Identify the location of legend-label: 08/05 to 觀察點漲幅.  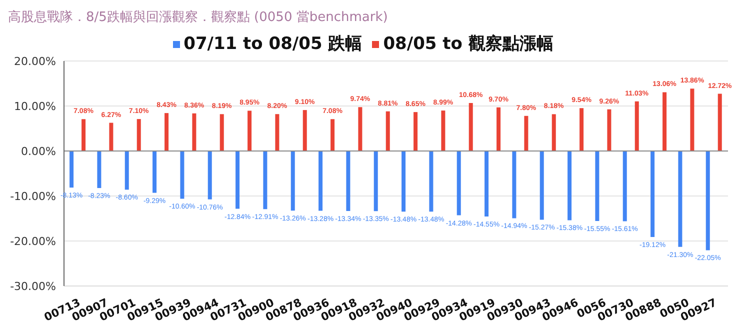
(468, 44).